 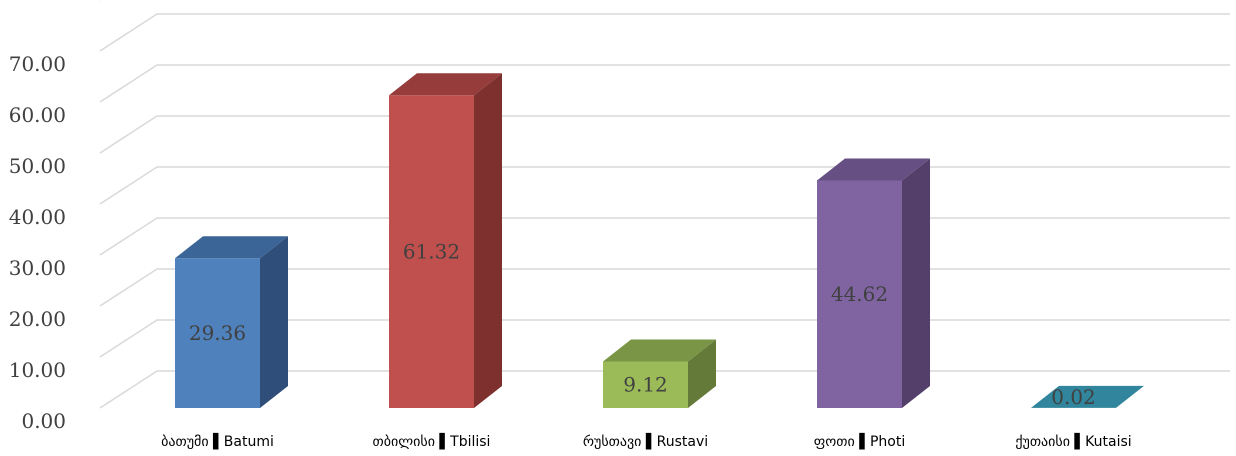 What do you see at coordinates (860, 441) in the screenshot?
I see `x-tick-label: ფოთი ▌Photi` at bounding box center [860, 441].